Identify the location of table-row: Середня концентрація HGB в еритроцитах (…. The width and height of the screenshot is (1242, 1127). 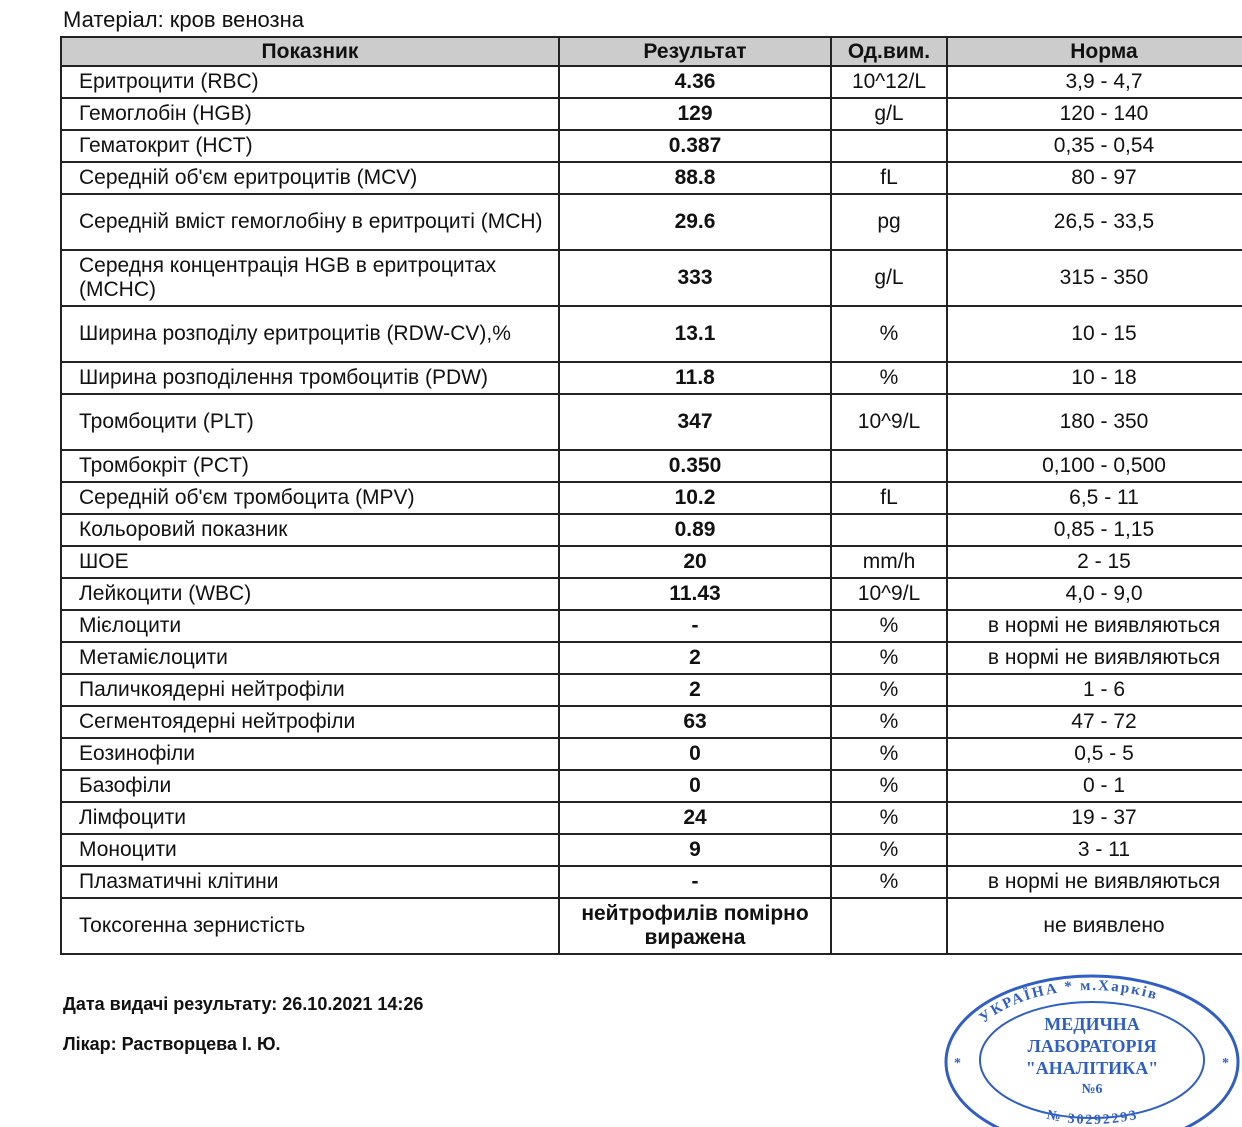
(651, 278).